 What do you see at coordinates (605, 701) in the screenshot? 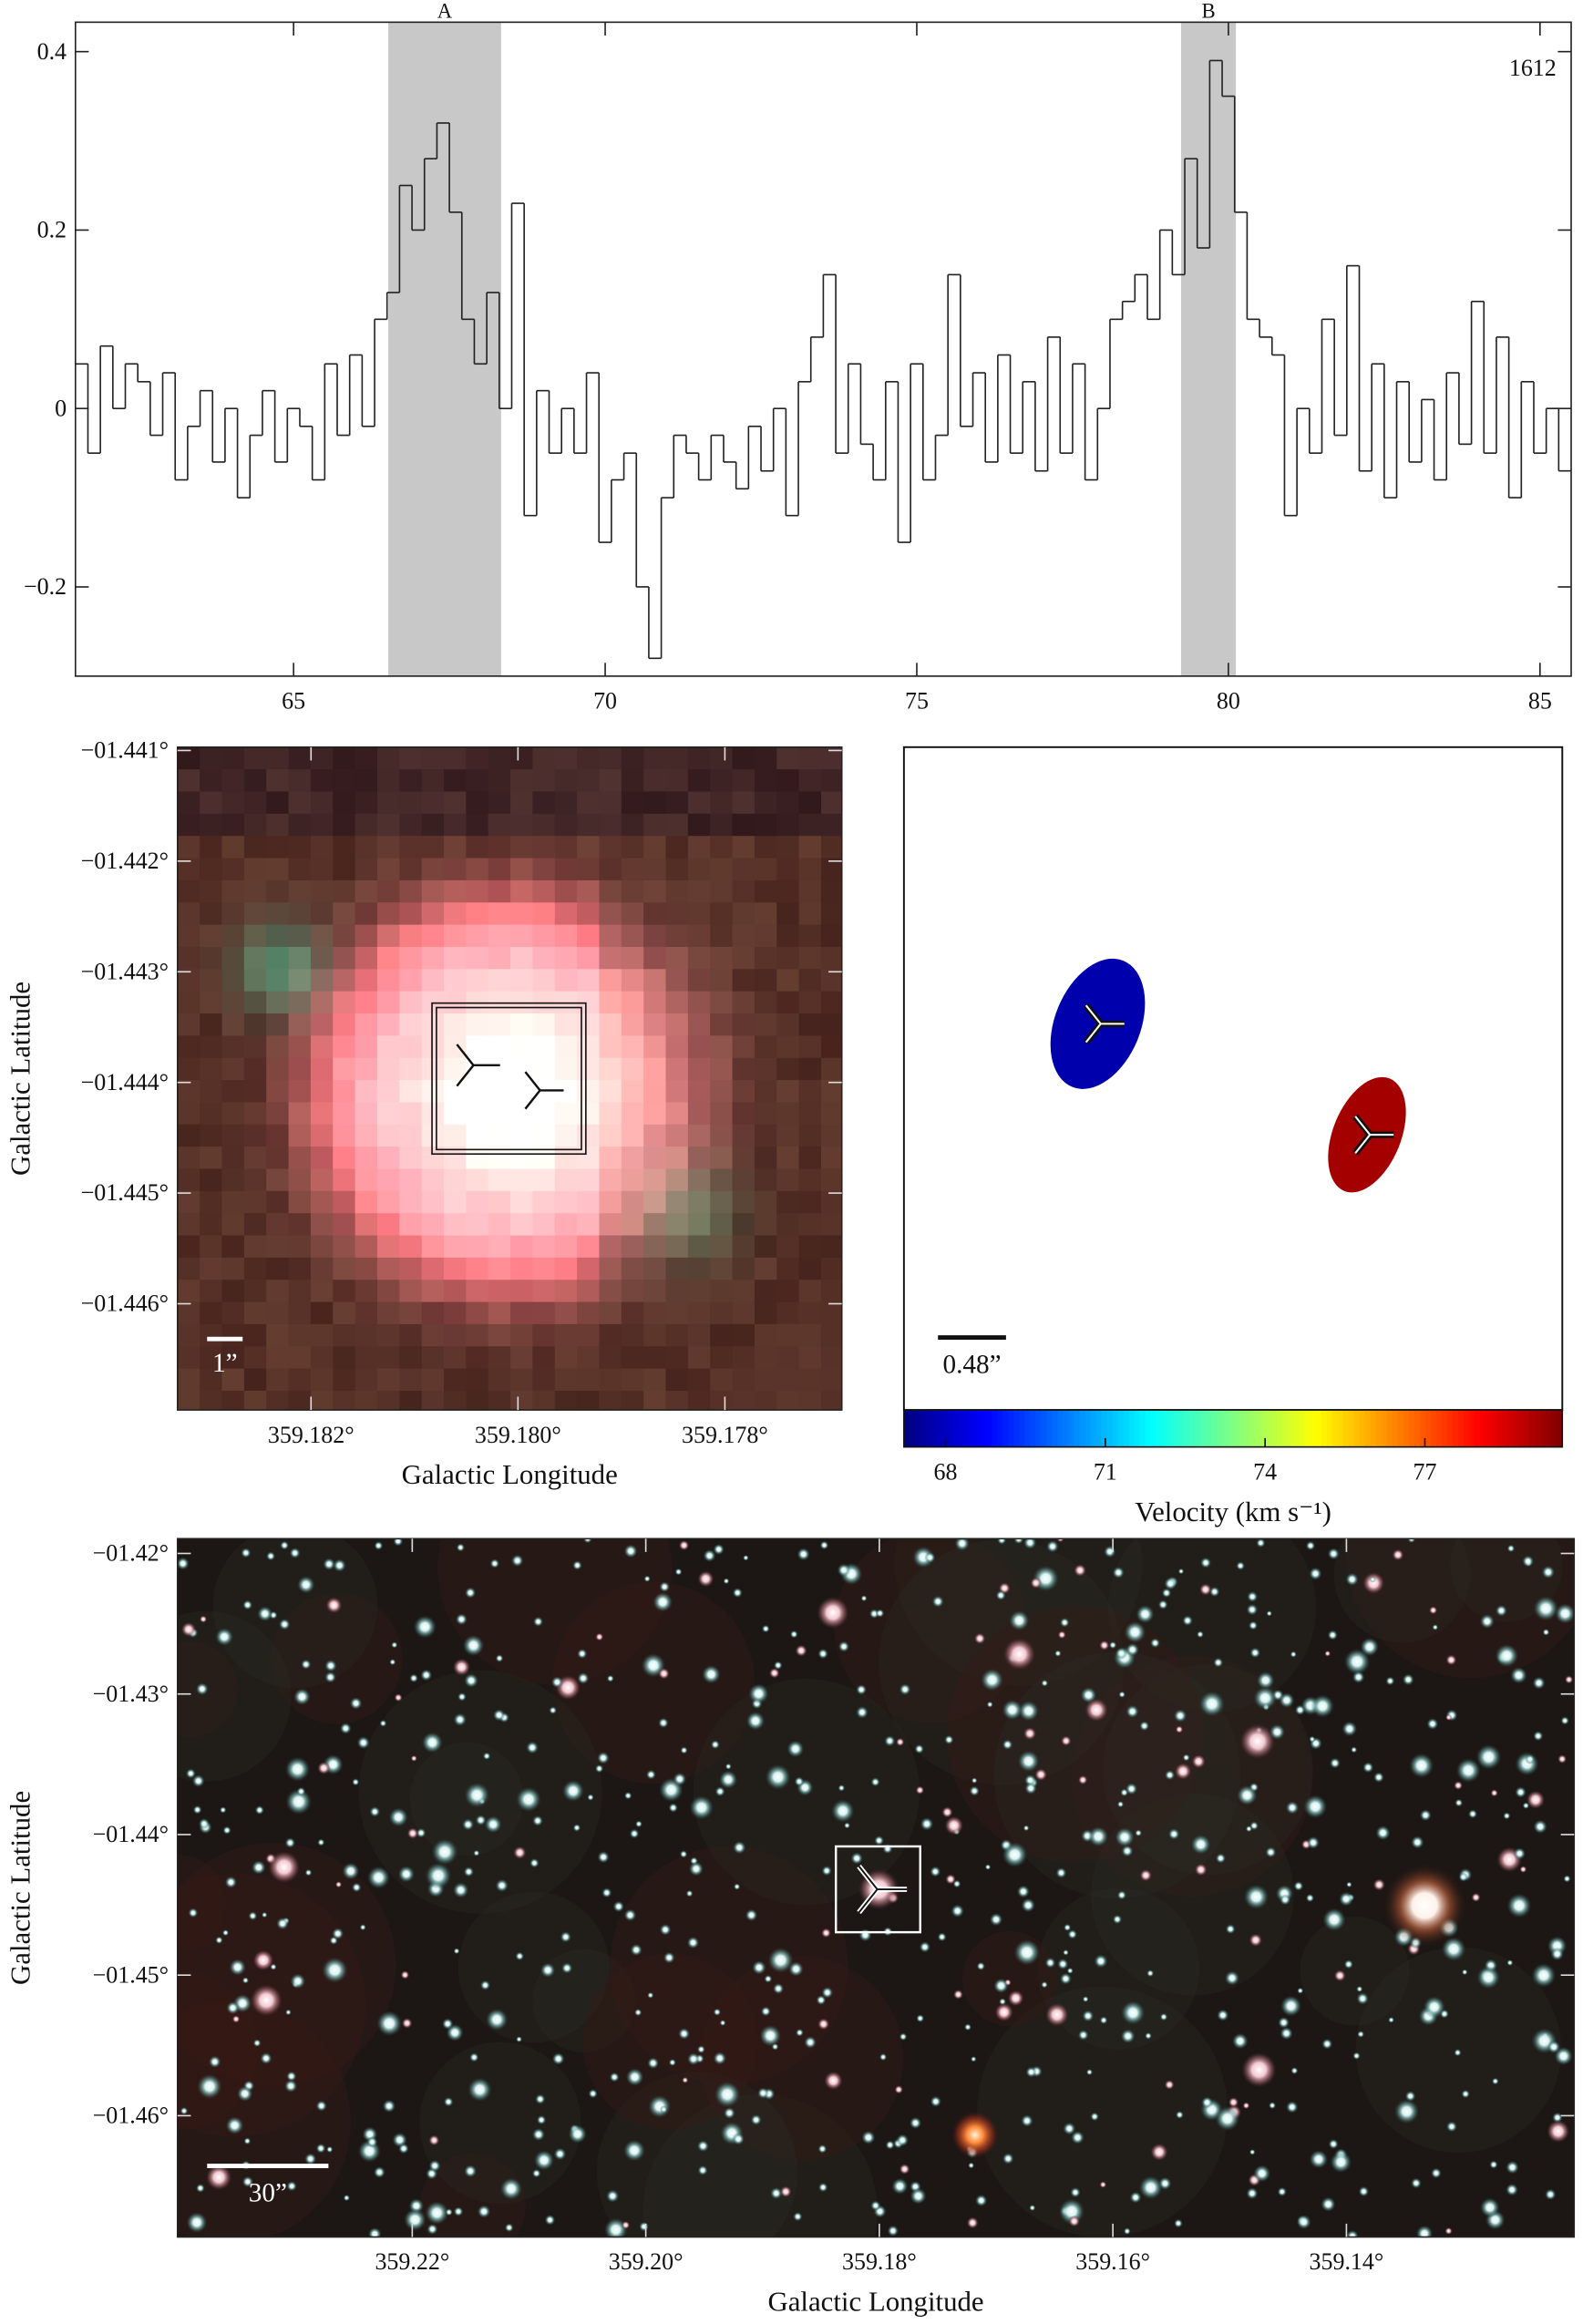
I see `x-tick-label: 70` at bounding box center [605, 701].